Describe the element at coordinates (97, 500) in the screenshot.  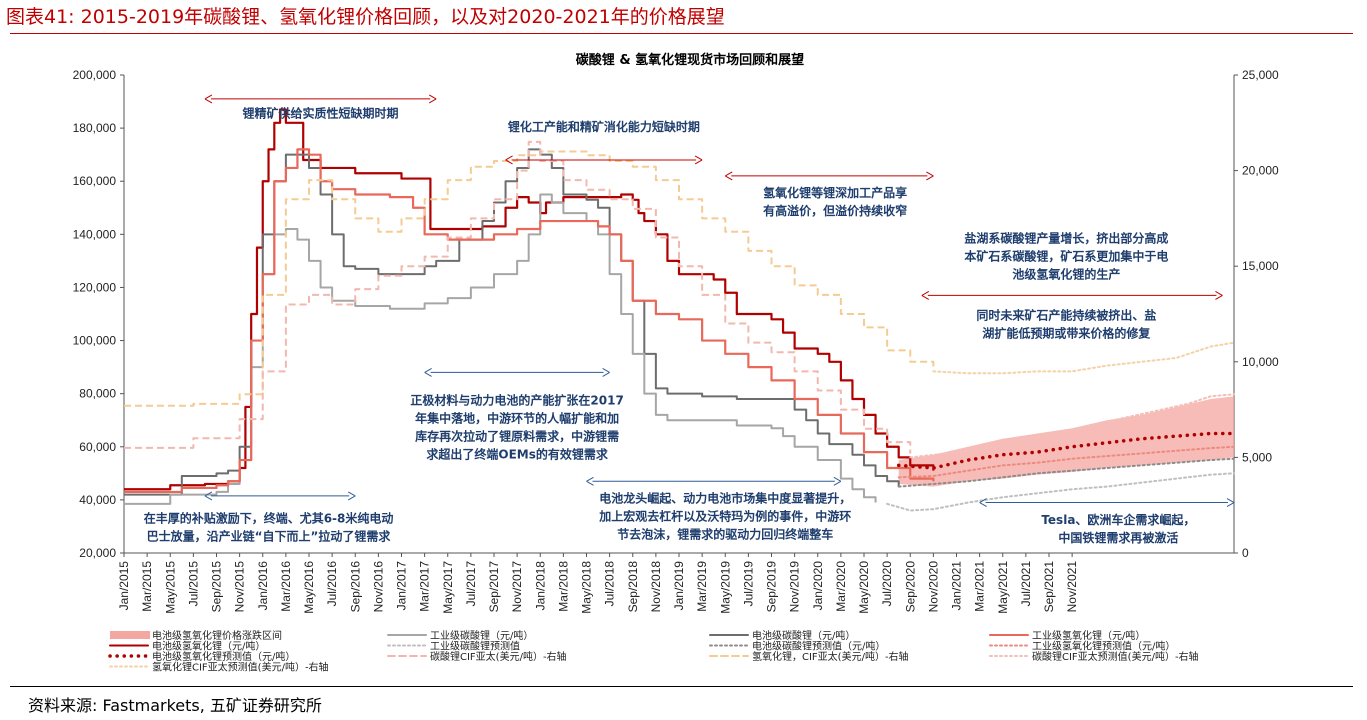
I see `left-tick-label: 40,000` at that location.